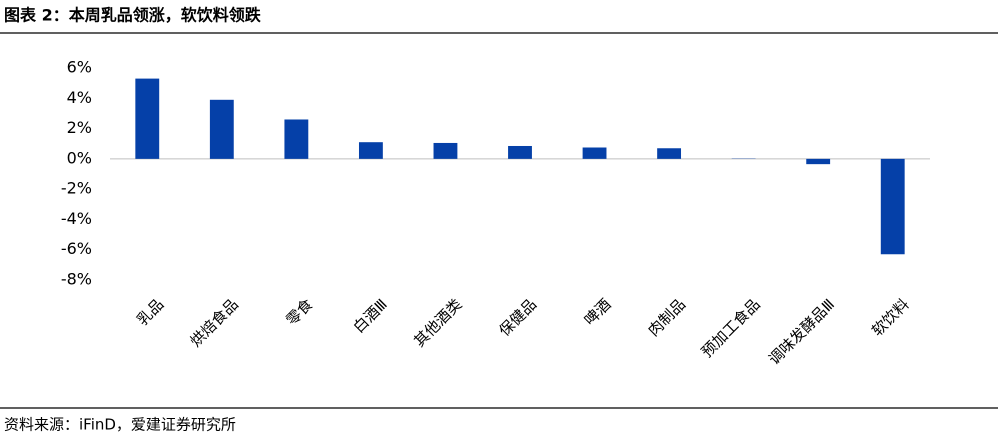 The image size is (998, 444). I want to click on x-tick-label: 烘焙食品, so click(214, 322).